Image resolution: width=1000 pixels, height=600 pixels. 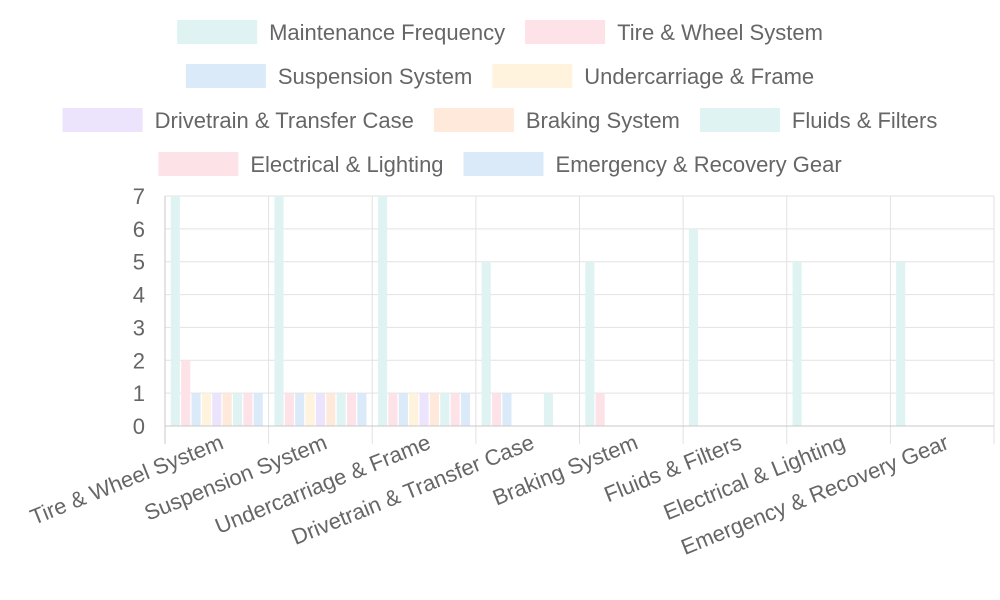 I want to click on legend-label: Braking System, so click(x=603, y=120).